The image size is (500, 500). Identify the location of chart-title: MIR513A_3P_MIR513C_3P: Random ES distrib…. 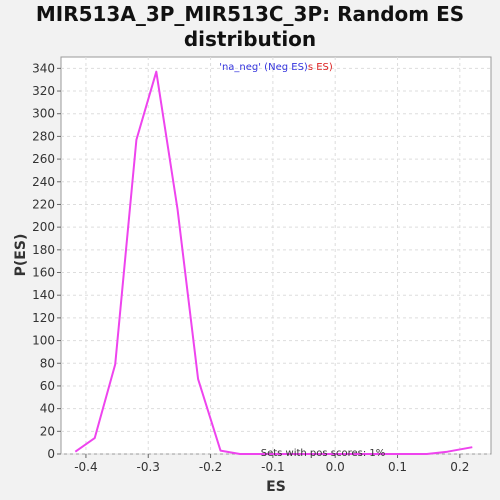
(250, 27).